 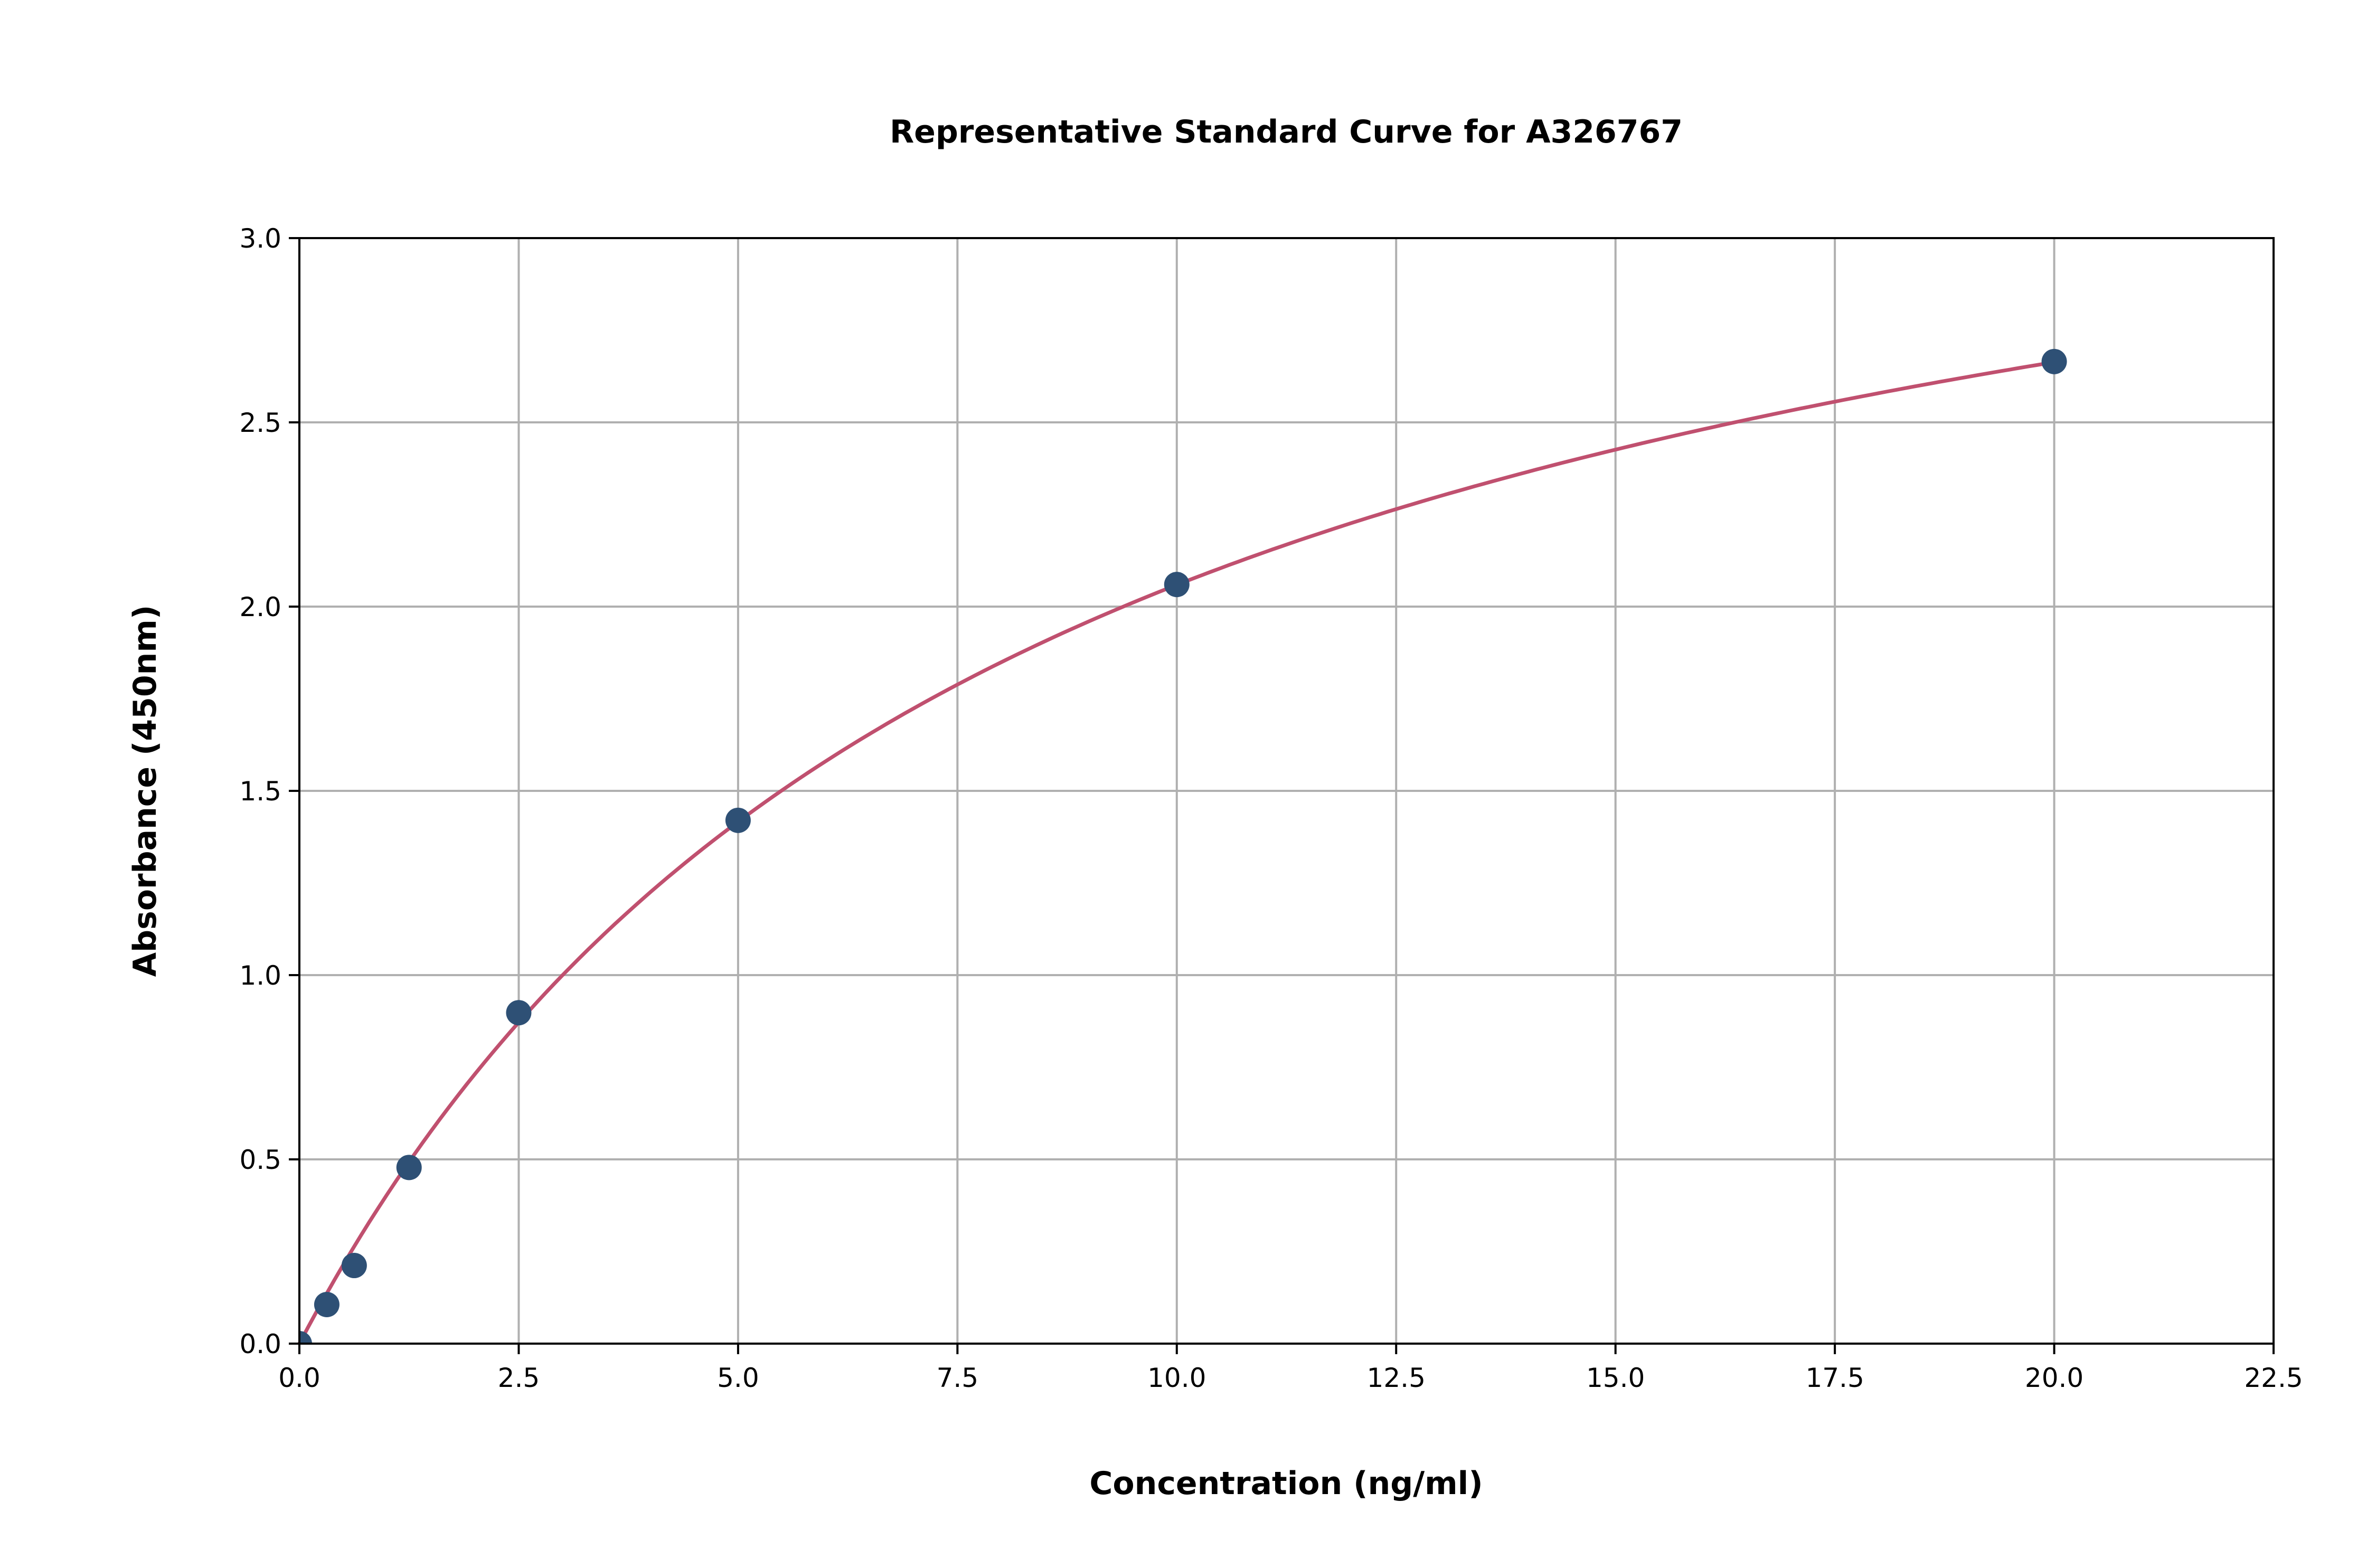 I want to click on y-tick-label: 2.0, so click(x=260, y=607).